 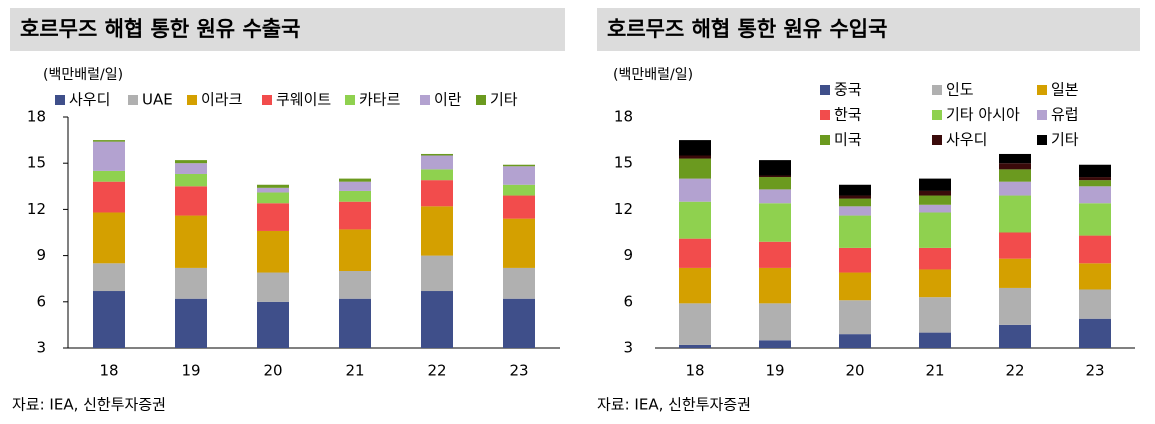 I want to click on unit-label: (백만배럴/일), so click(x=83, y=75).